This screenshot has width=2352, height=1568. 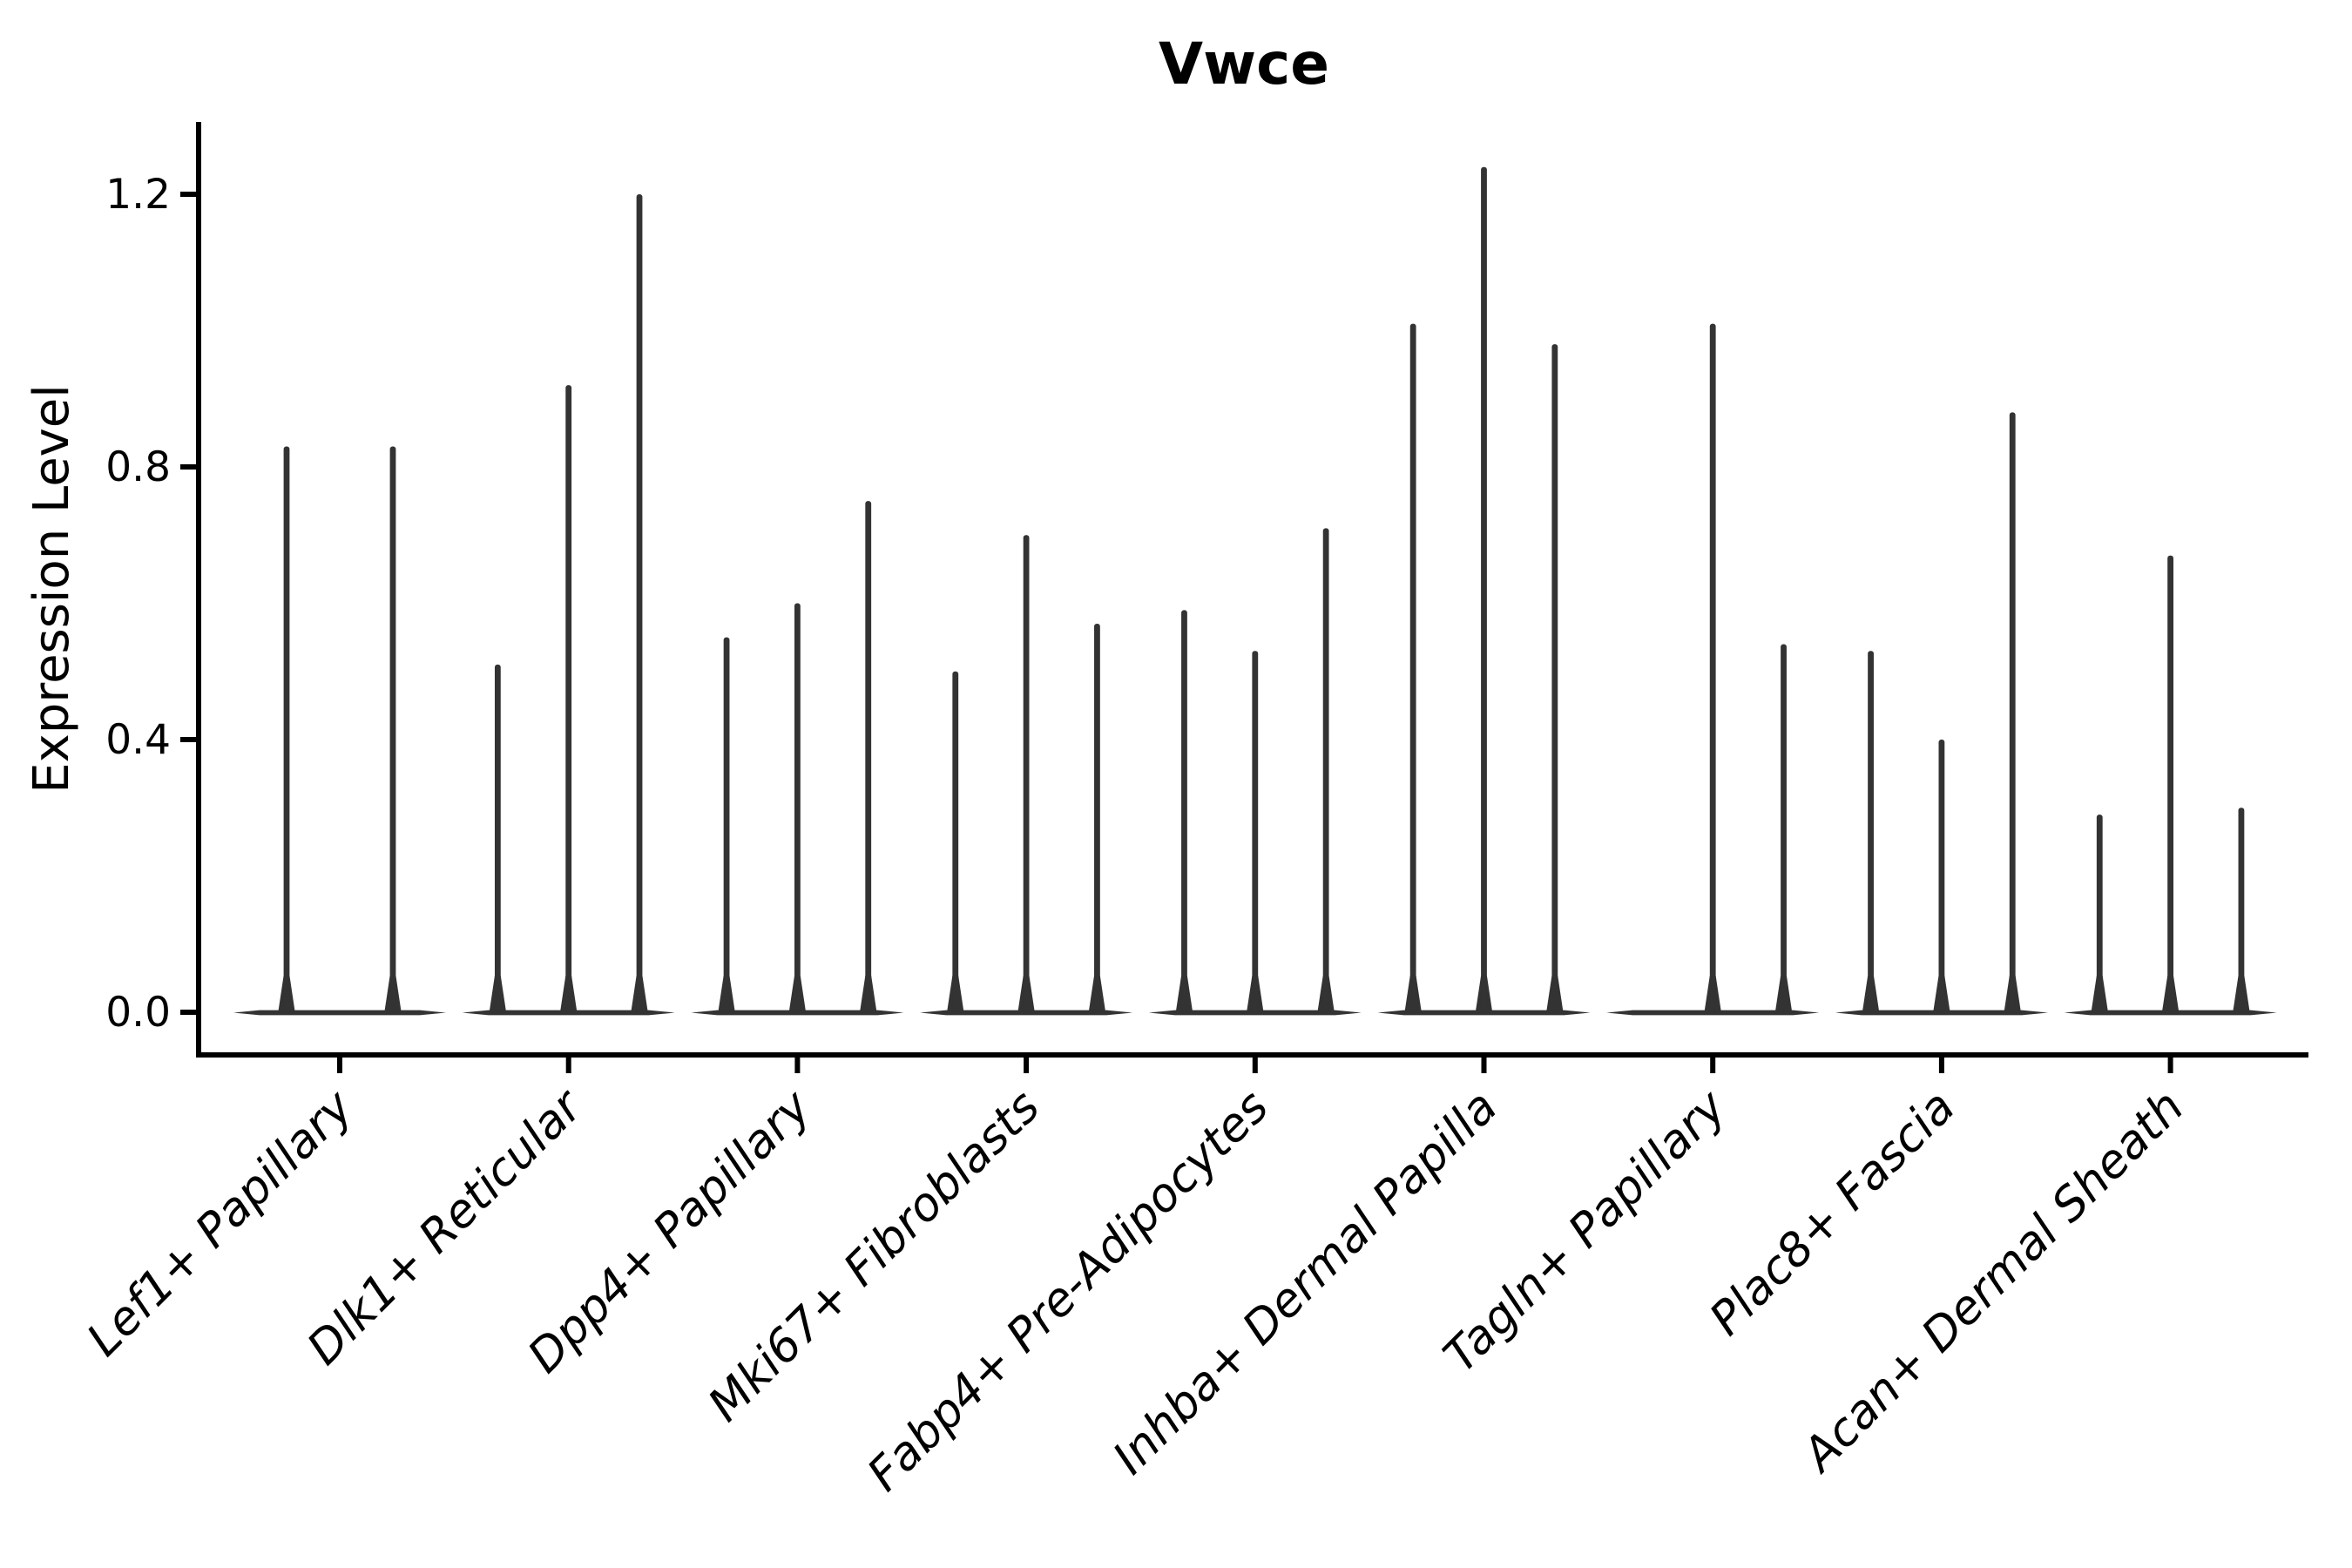 What do you see at coordinates (138, 1013) in the screenshot?
I see `y-tick-label: 0.0` at bounding box center [138, 1013].